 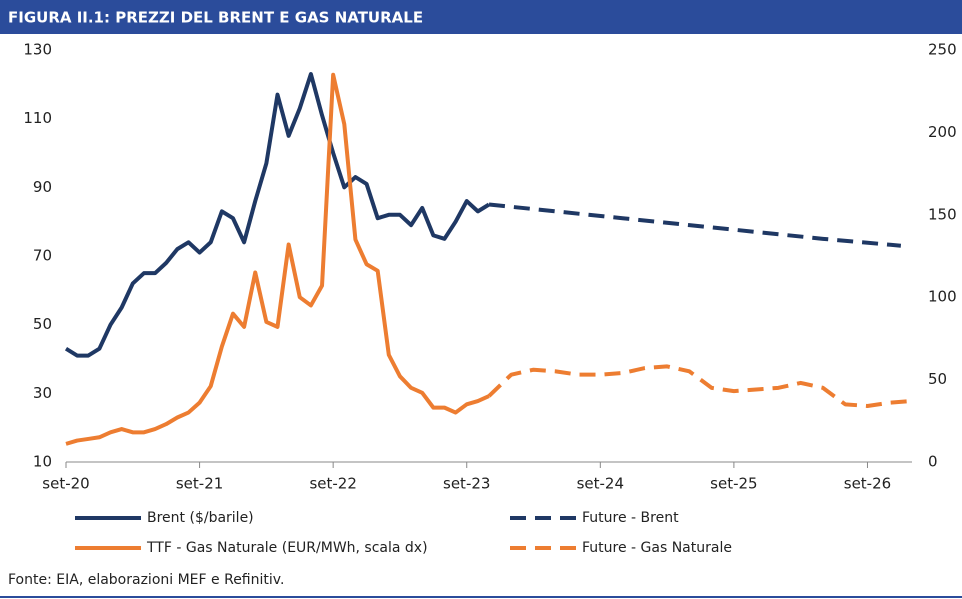 I want to click on x-tick-label: set-22, so click(x=332, y=484).